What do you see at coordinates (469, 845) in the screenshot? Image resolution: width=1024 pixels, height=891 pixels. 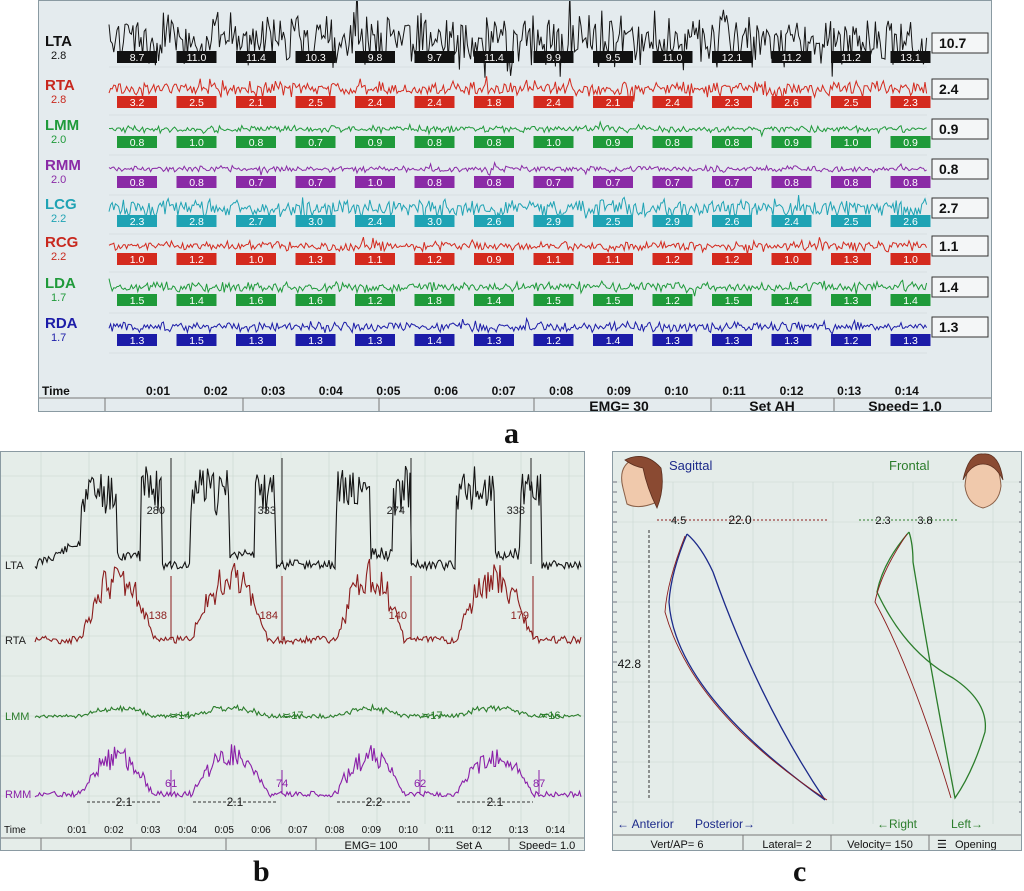 I see `status-set: Set A` at bounding box center [469, 845].